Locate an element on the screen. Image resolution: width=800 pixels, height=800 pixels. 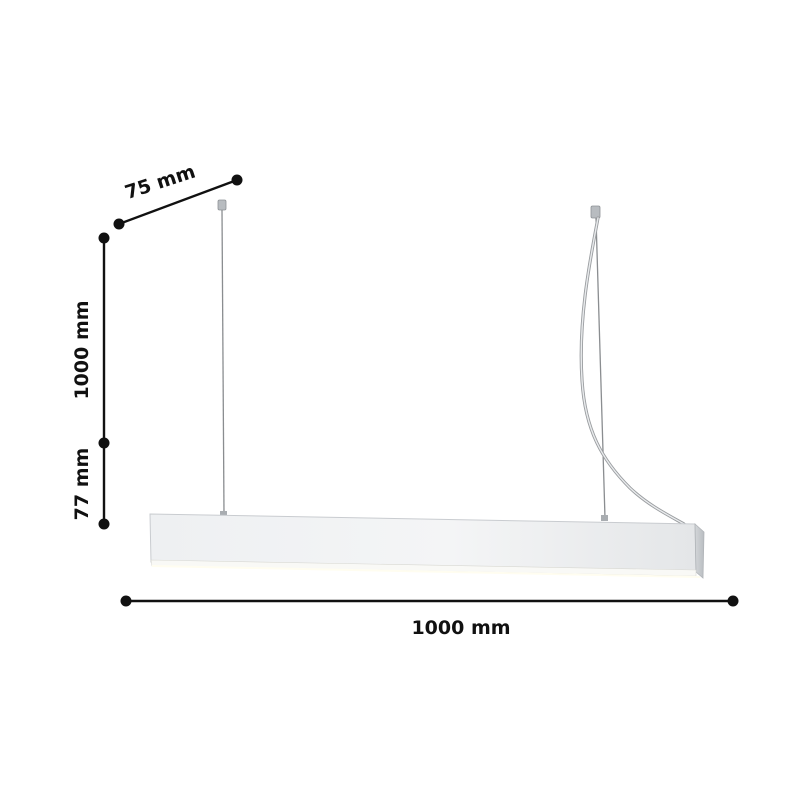
left-ceiling-cap is located at coordinates (222, 205).